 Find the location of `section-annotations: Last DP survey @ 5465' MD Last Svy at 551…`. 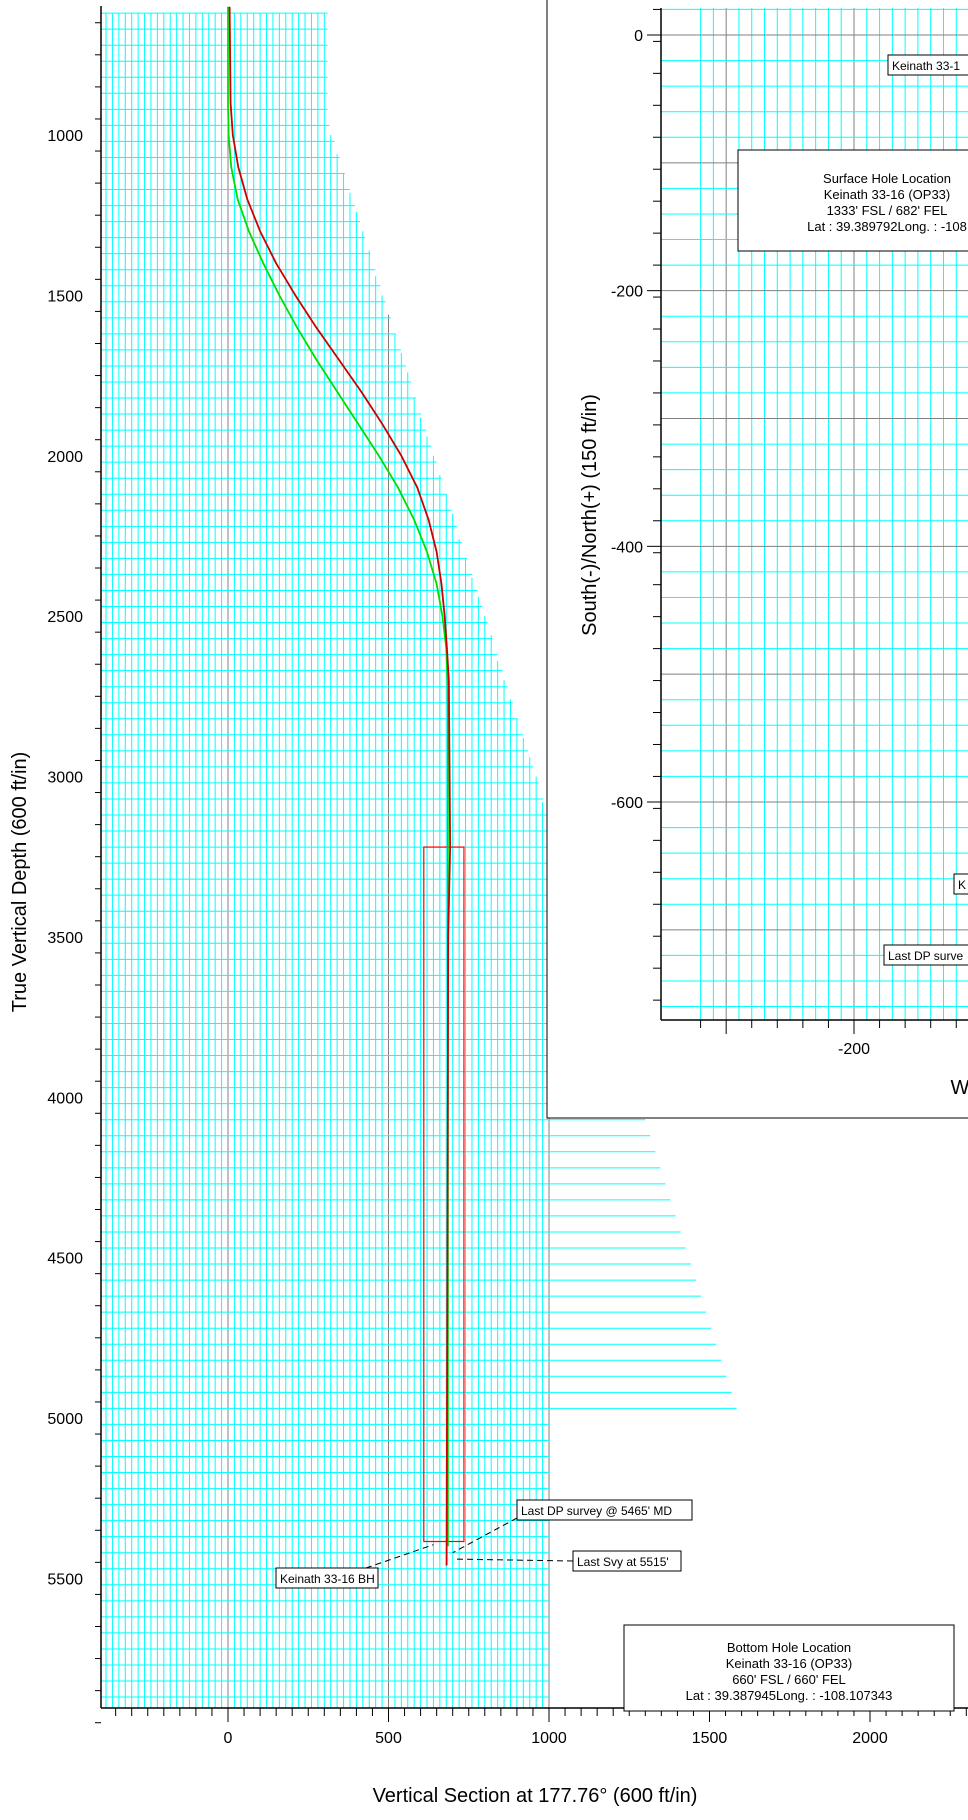

section-annotations: Last DP survey @ 5465' MD Last Svy at 551… is located at coordinates (484, 1544).